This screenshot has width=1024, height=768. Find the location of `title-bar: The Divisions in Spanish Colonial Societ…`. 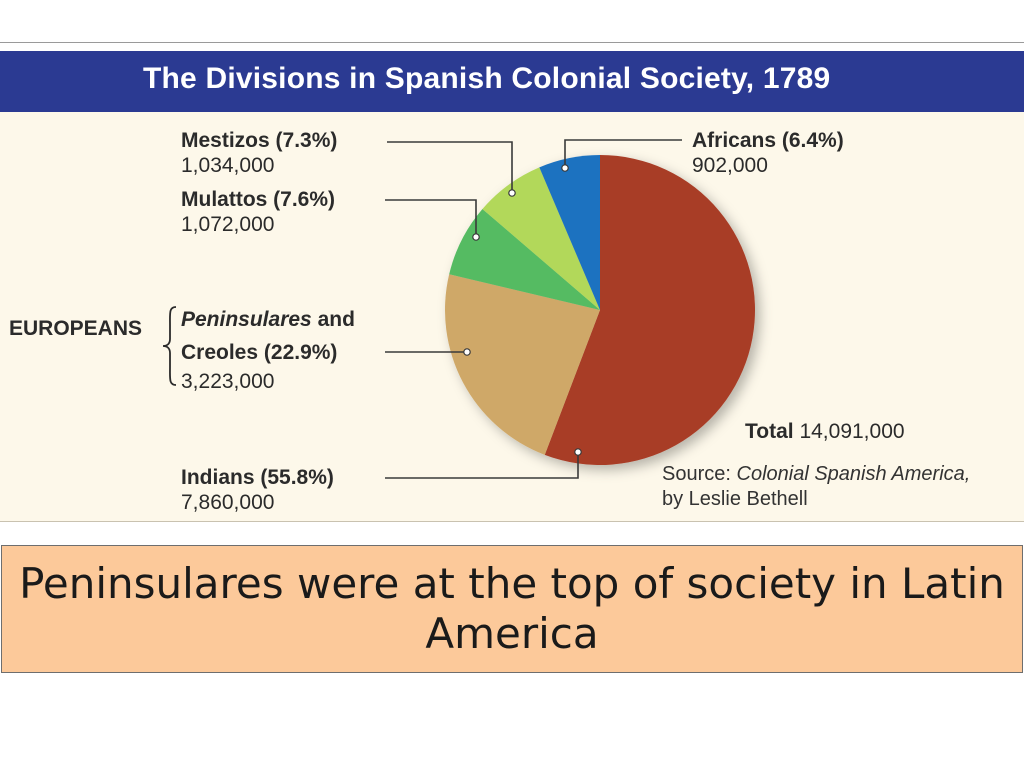

title-bar: The Divisions in Spanish Colonial Societ… is located at coordinates (512, 81).